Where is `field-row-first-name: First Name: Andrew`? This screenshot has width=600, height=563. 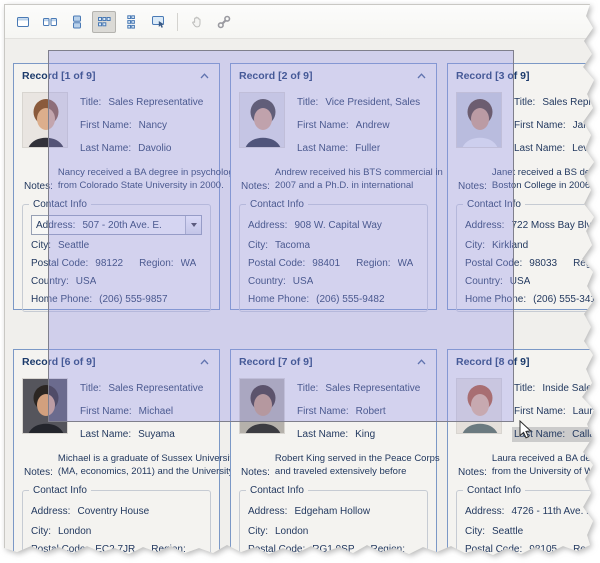 field-row-first-name: First Name: Andrew is located at coordinates (361, 125).